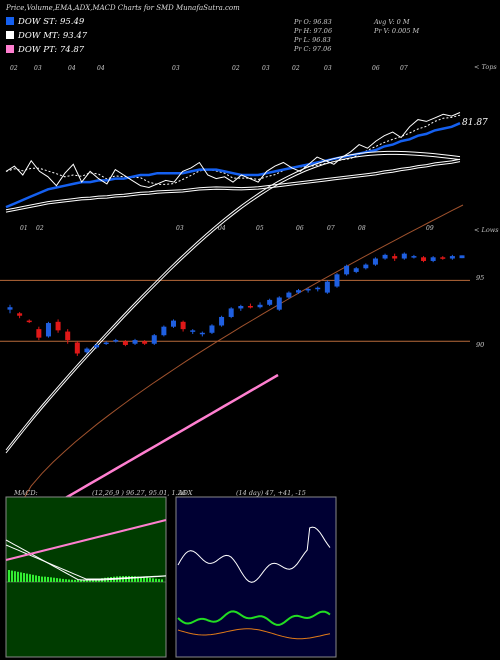 The height and width of the screenshot is (660, 500). I want to click on macd-title: MACD:, so click(26, 493).